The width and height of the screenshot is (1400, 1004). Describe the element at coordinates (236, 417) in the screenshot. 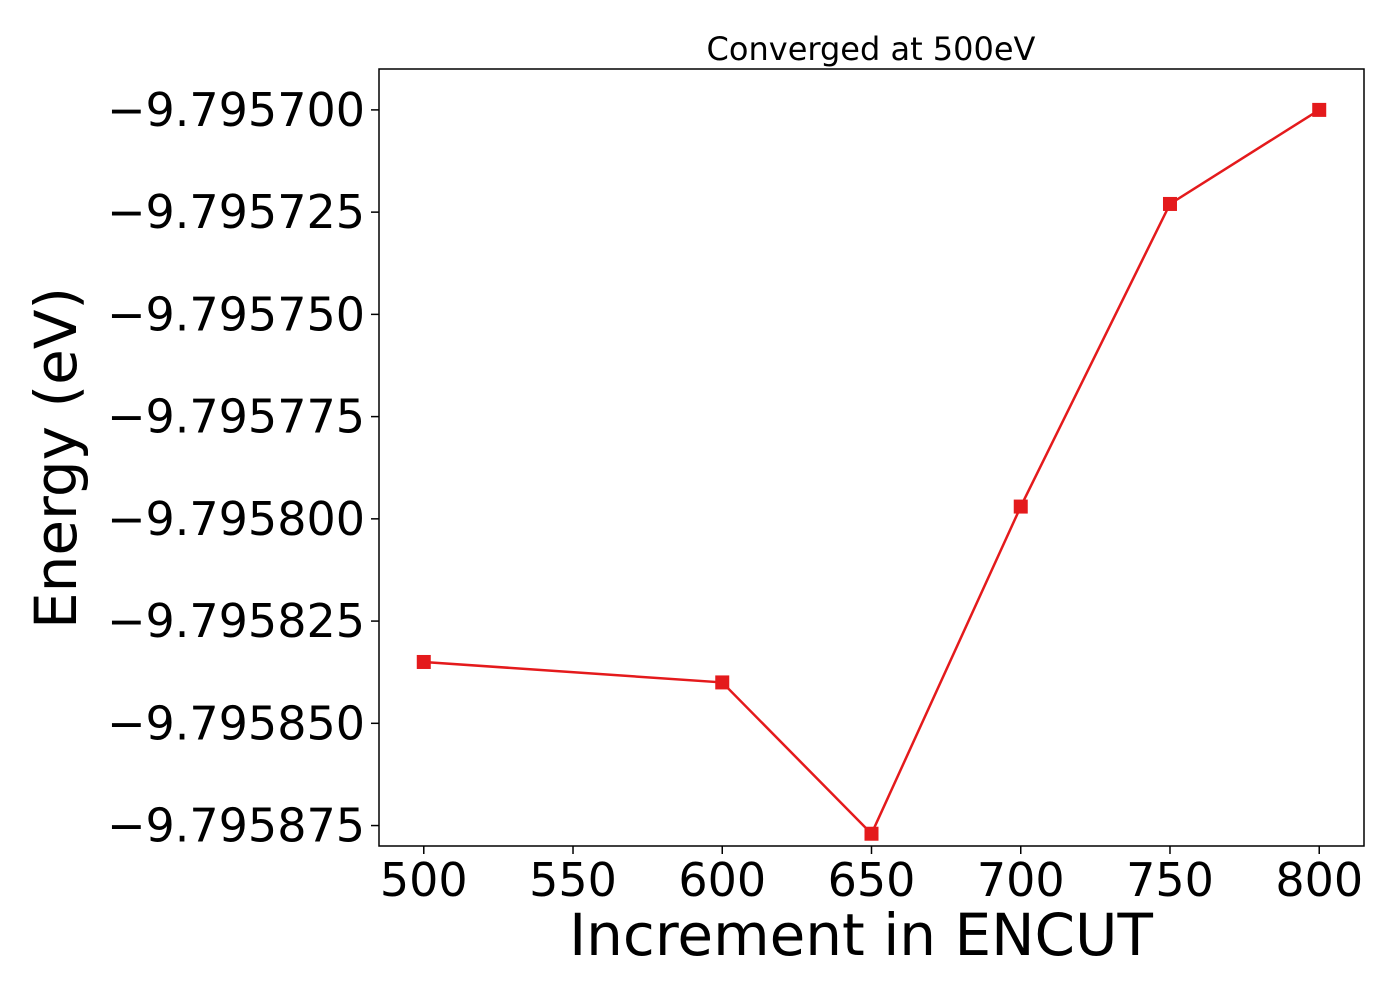

I see `y-tick-label: −9.795775` at that location.